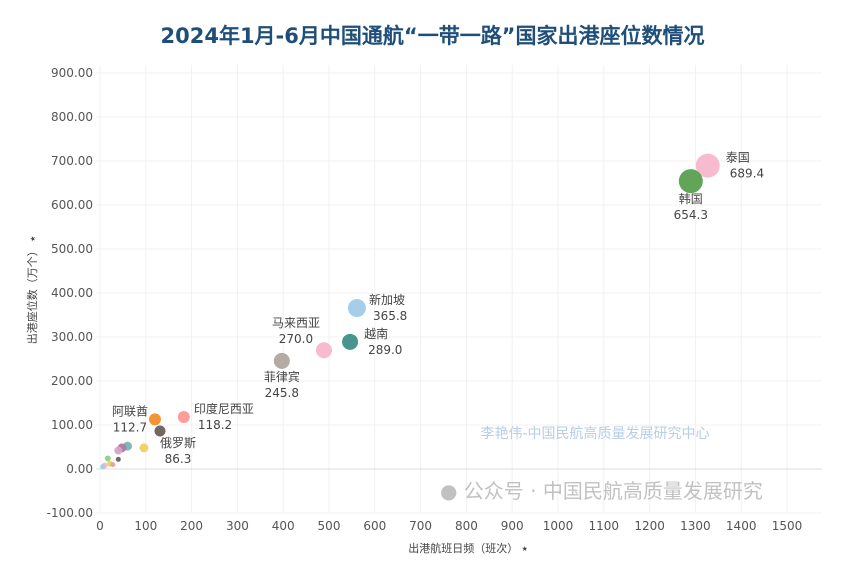 The width and height of the screenshot is (865, 564). What do you see at coordinates (695, 526) in the screenshot?
I see `x-tick-label: 1300` at bounding box center [695, 526].